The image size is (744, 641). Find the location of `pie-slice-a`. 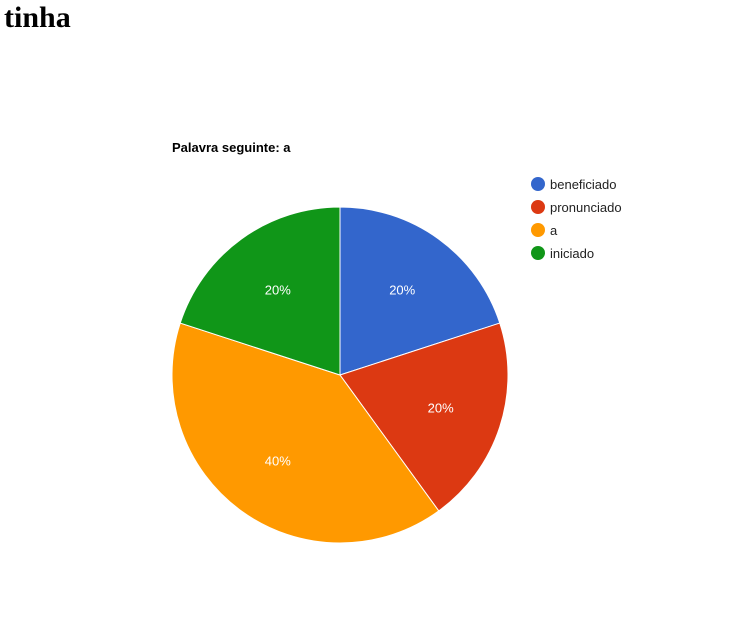

pie-slice-a is located at coordinates (305, 433).